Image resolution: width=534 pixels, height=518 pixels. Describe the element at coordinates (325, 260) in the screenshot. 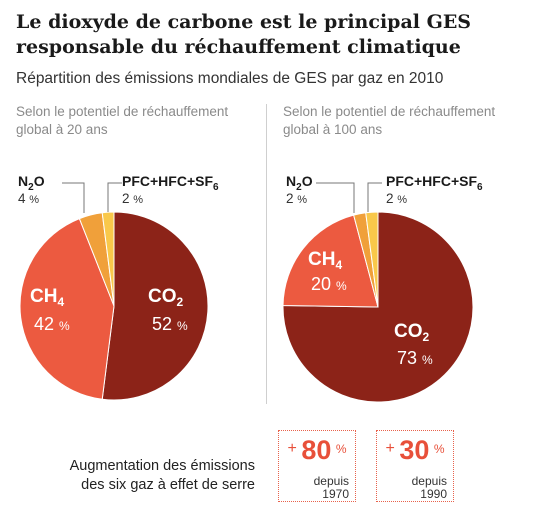

I see `ch4-label-right: CH4` at that location.